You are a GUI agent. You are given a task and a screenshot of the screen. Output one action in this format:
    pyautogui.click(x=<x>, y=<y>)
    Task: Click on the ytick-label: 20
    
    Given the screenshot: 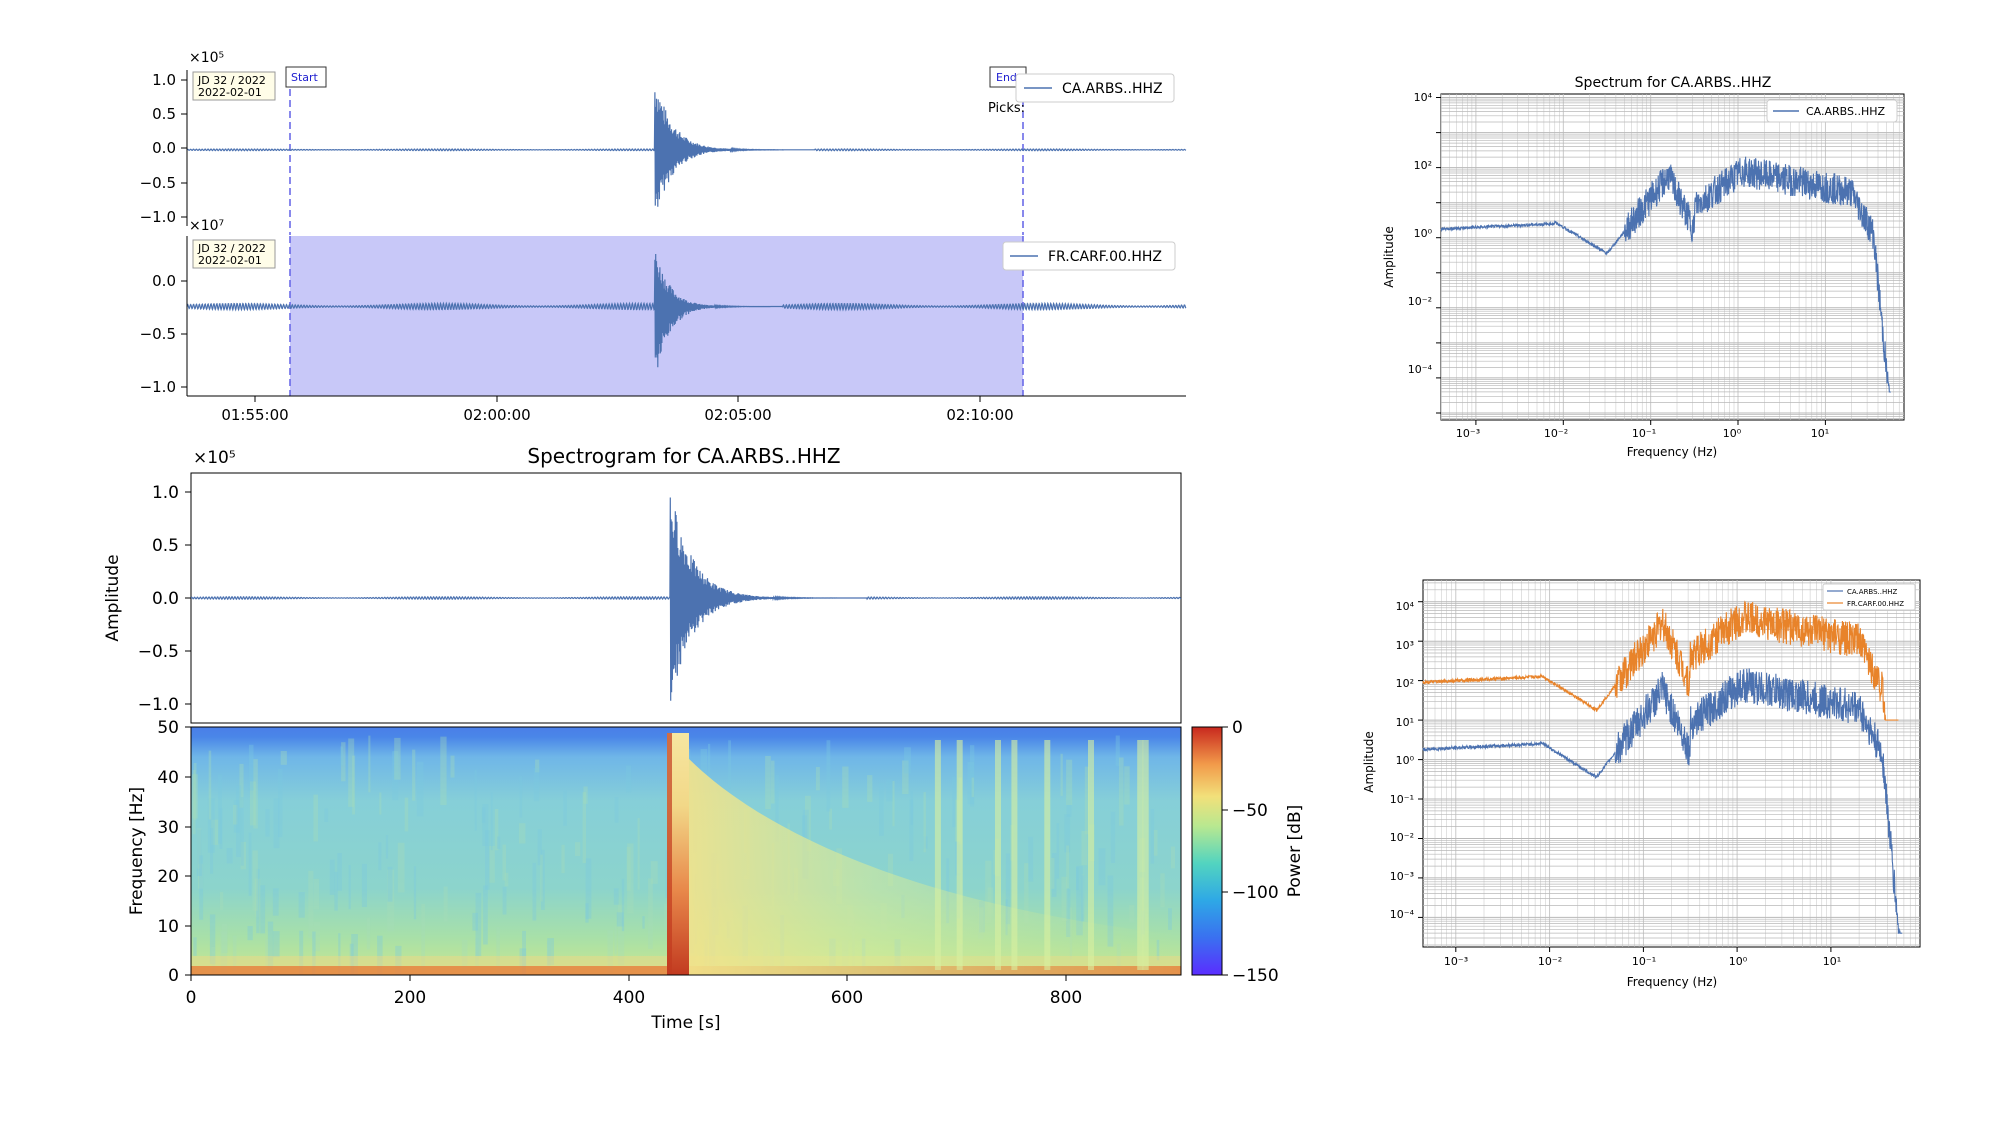 What is the action you would take?
    pyautogui.click(x=168, y=877)
    